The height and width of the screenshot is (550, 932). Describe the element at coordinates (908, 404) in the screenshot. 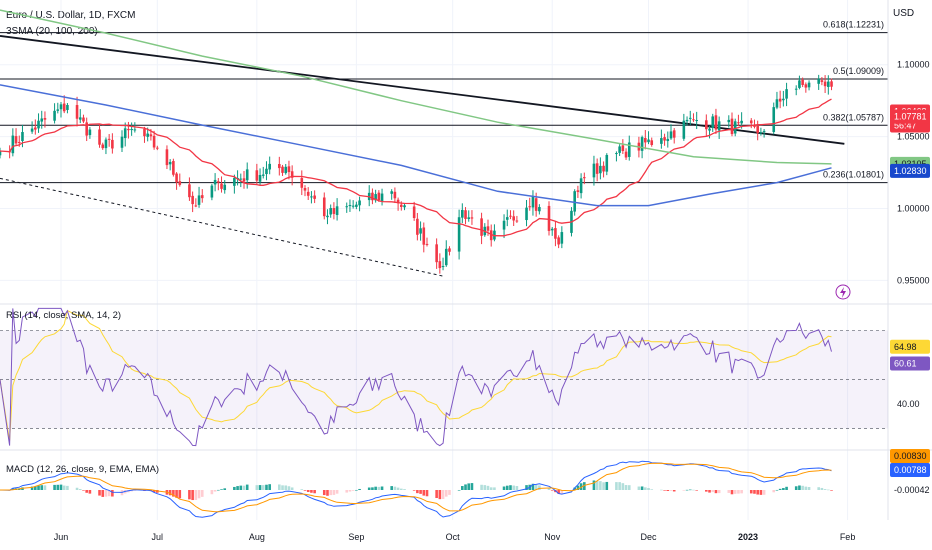

I see `rsi-tick-label: 40.00` at that location.